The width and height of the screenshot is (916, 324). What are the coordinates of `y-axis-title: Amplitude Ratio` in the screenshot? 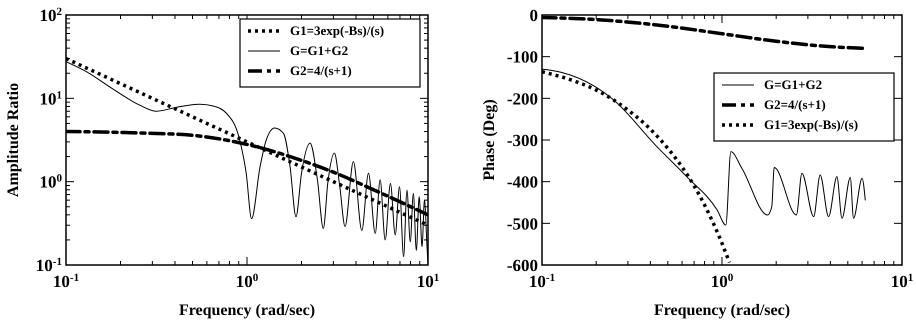 It's located at (13, 140).